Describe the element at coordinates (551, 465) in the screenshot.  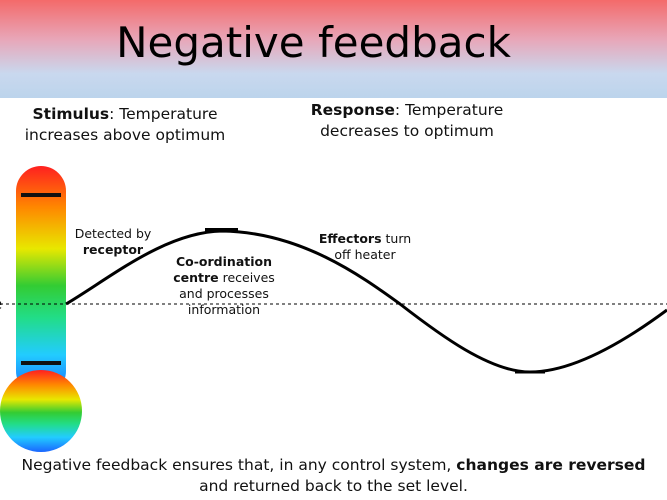
I see `footer-bold: changes are reversed` at that location.